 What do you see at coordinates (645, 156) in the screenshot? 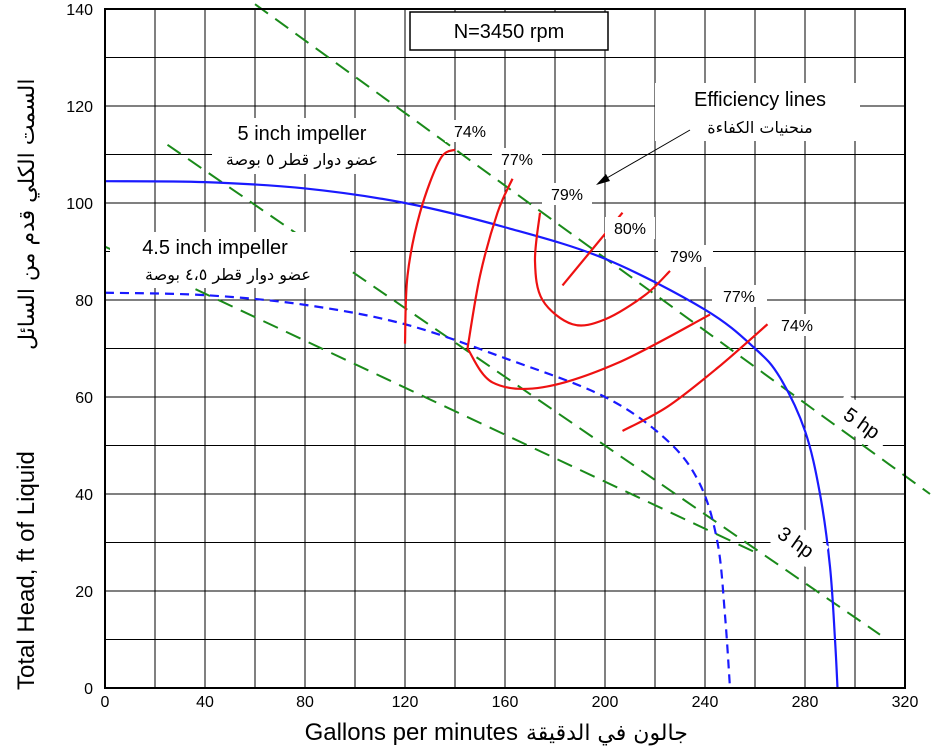
I see `efficiency-pointer` at bounding box center [645, 156].